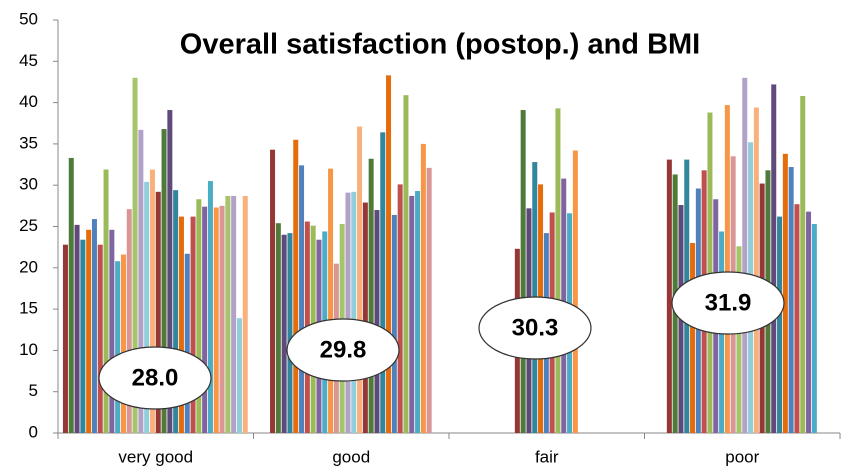 This screenshot has height=475, width=856. I want to click on y-tick-label: 30, so click(28, 184).